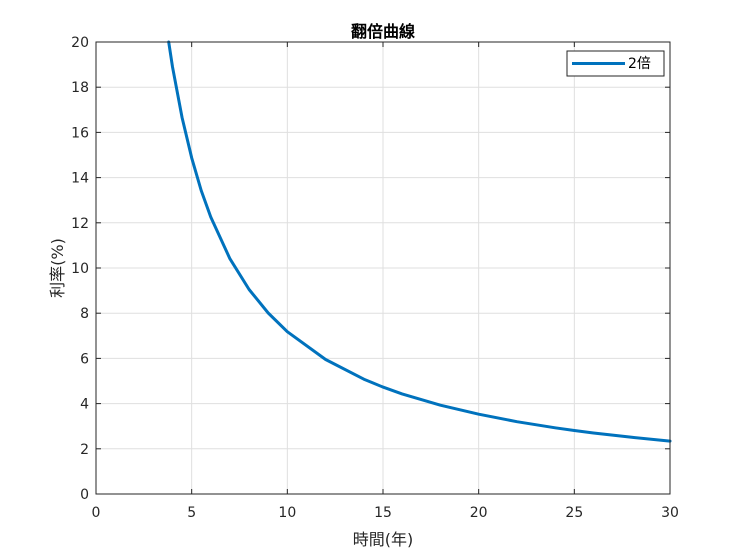 The height and width of the screenshot is (555, 740). Describe the element at coordinates (639, 64) in the screenshot. I see `legend-label: 2倍` at that location.